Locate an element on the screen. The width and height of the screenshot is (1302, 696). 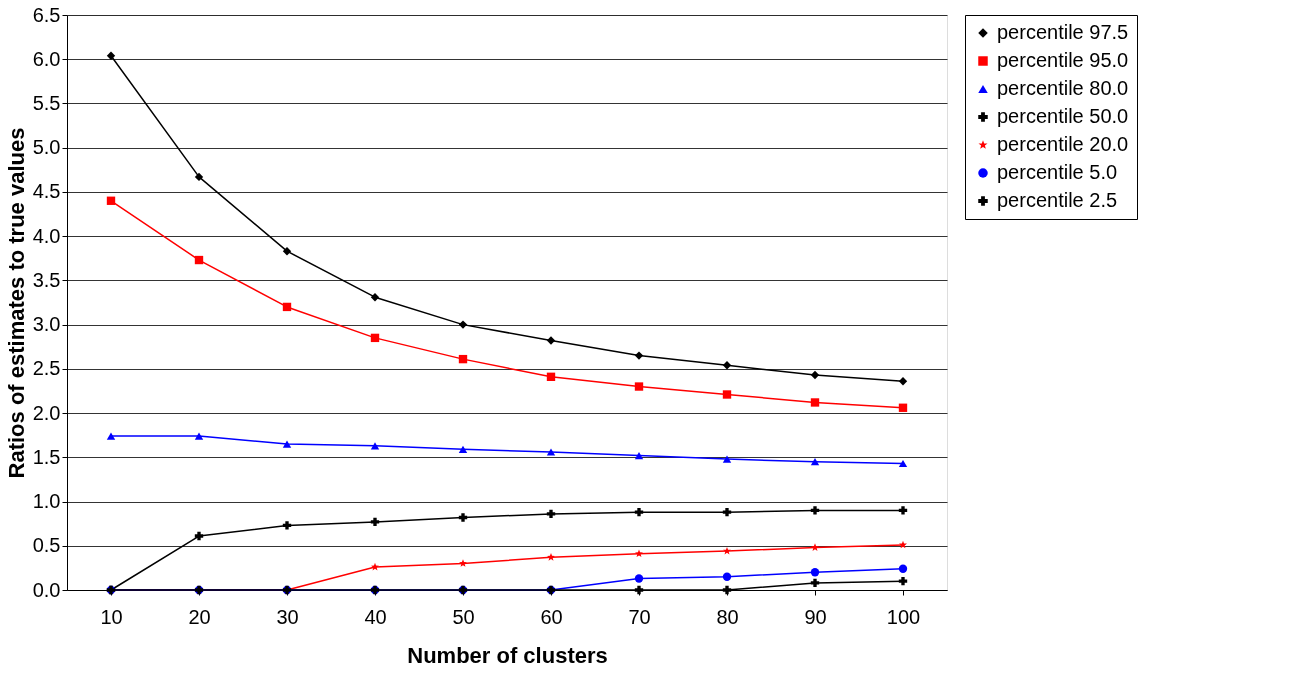
x-tick-label: 30 is located at coordinates (287, 616).